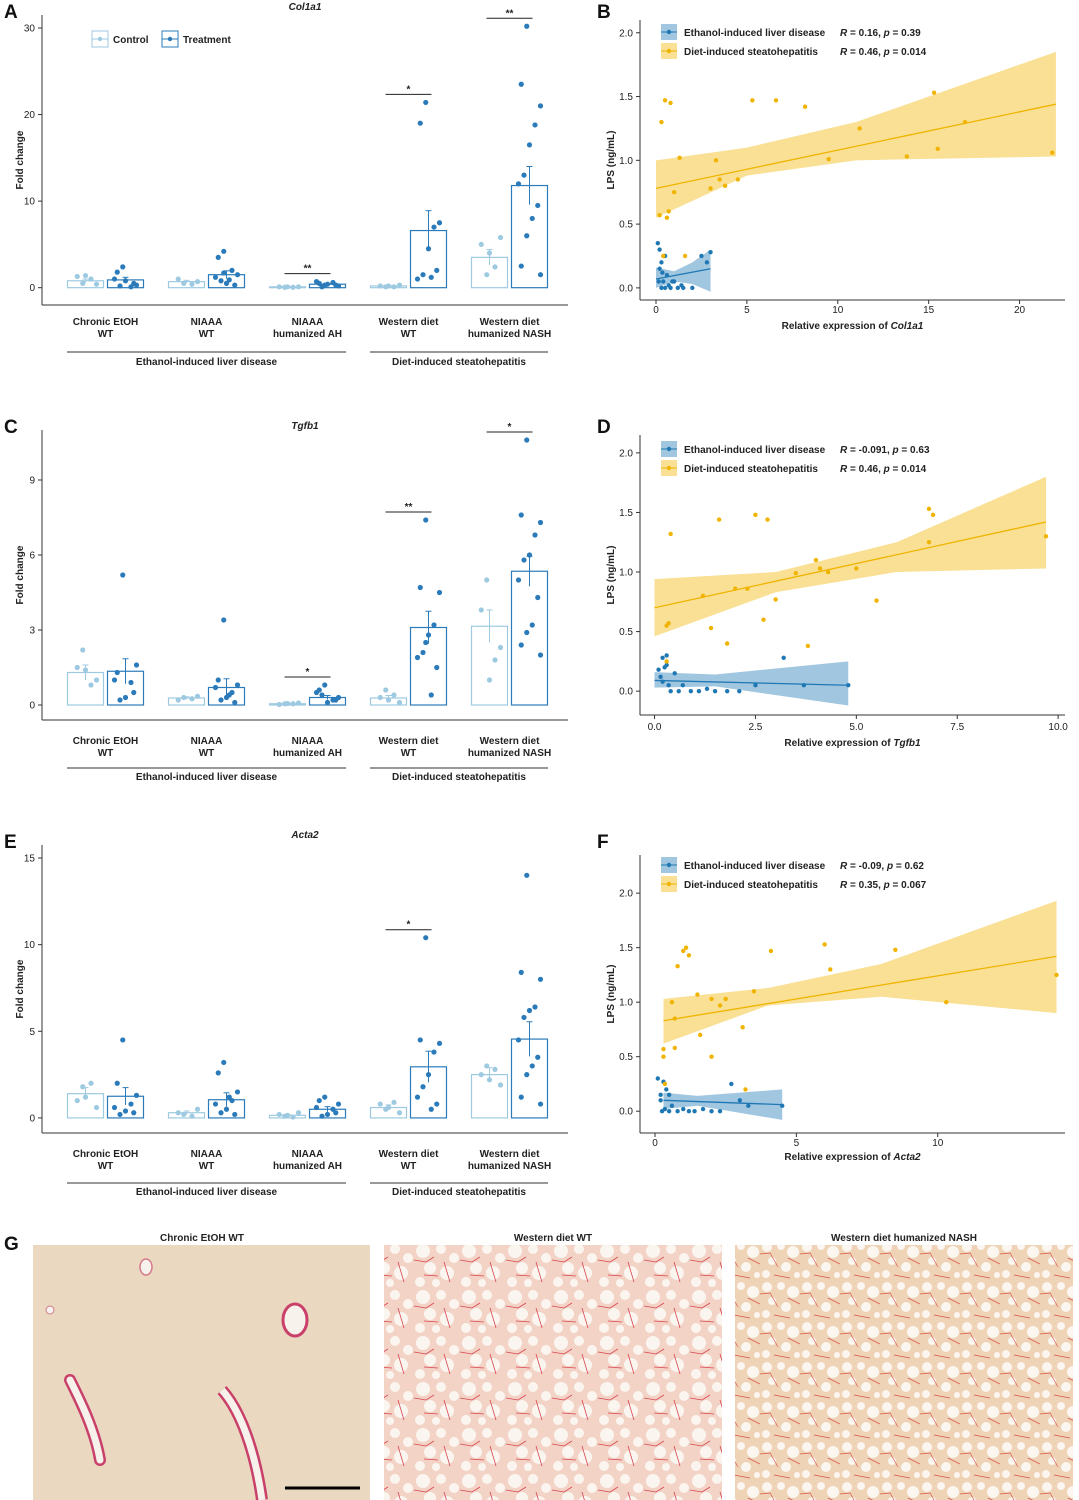 Image resolution: width=1079 pixels, height=1500 pixels. Describe the element at coordinates (929, 310) in the screenshot. I see `x-tick-label: 15` at that location.